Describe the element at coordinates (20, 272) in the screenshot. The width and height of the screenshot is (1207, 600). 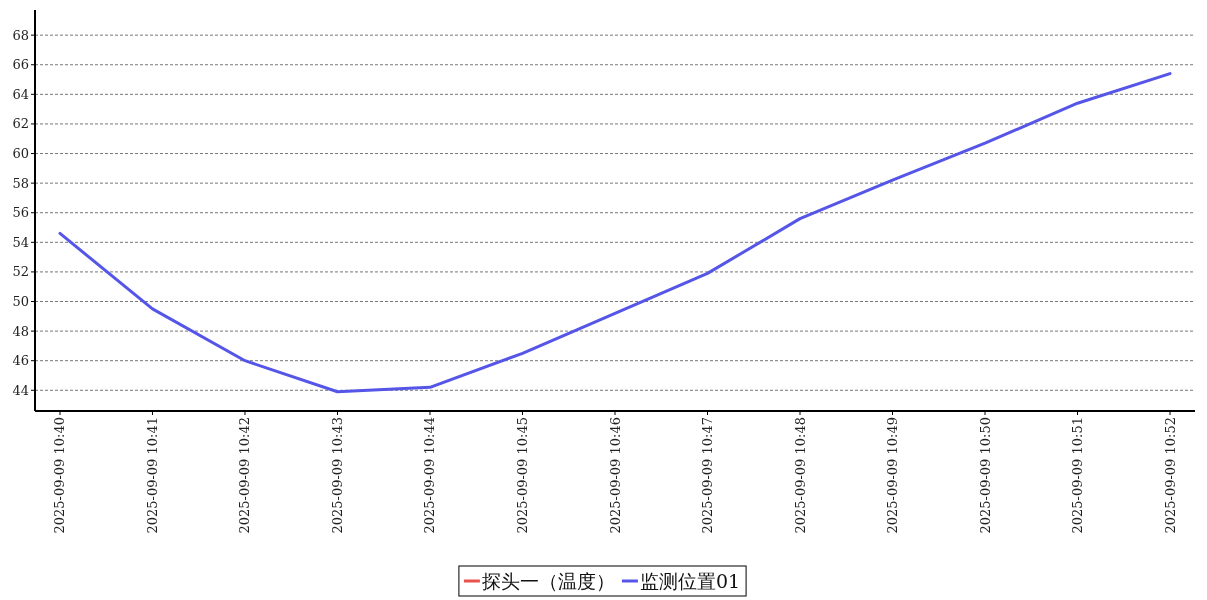
I see `y-tick-label: 52` at that location.